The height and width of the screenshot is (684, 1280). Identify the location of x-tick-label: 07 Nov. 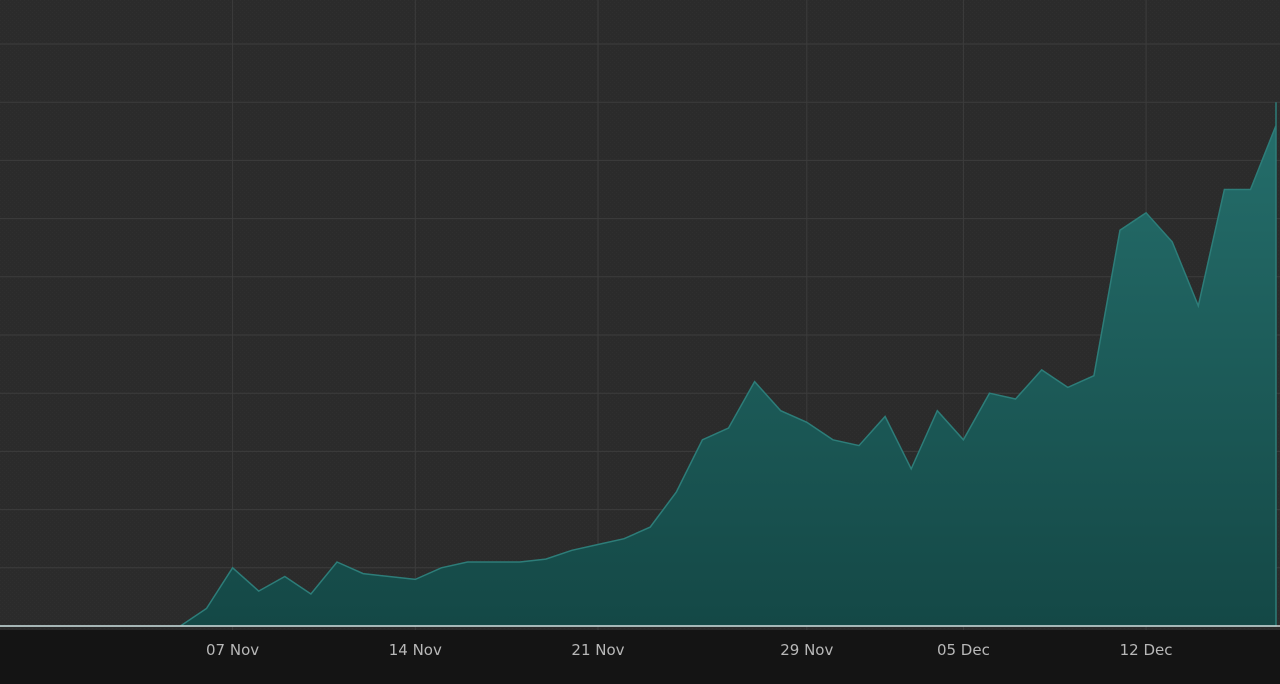
(232, 650).